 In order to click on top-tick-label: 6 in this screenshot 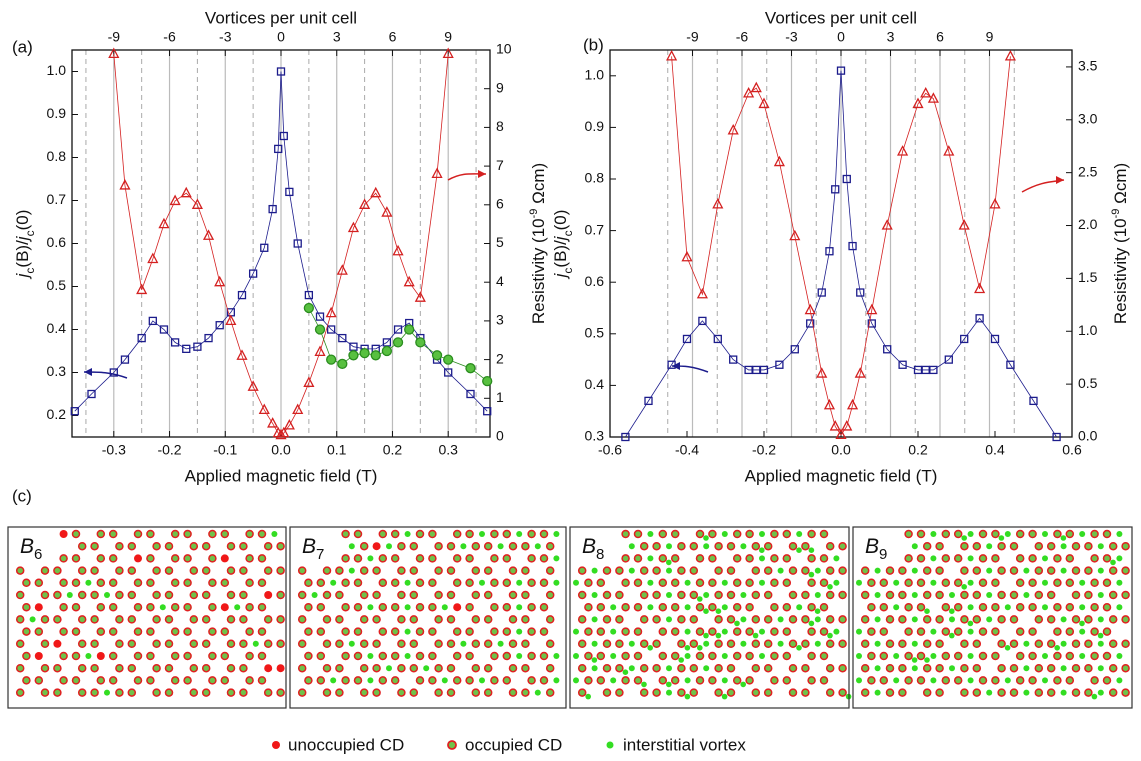, I will do `click(393, 37)`.